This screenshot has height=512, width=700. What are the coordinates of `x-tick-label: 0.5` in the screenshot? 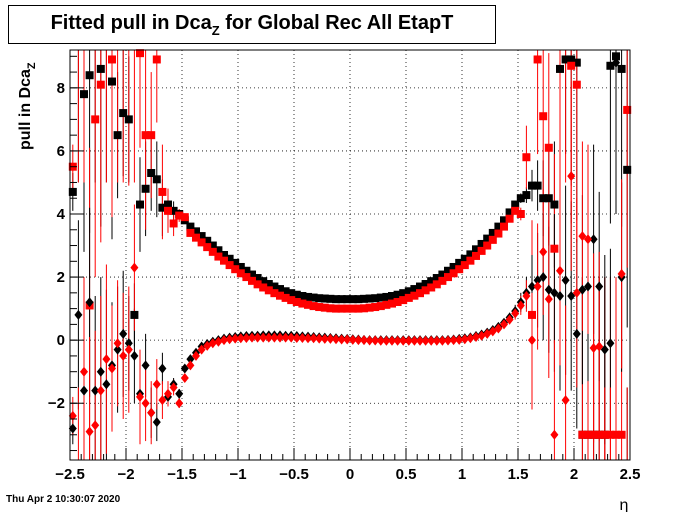 It's located at (406, 474).